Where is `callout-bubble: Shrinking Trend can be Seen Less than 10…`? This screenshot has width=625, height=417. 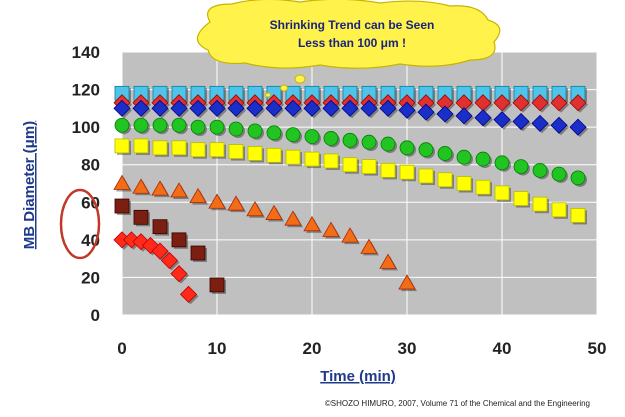 callout-bubble: Shrinking Trend can be Seen Less than 10… is located at coordinates (348, 49).